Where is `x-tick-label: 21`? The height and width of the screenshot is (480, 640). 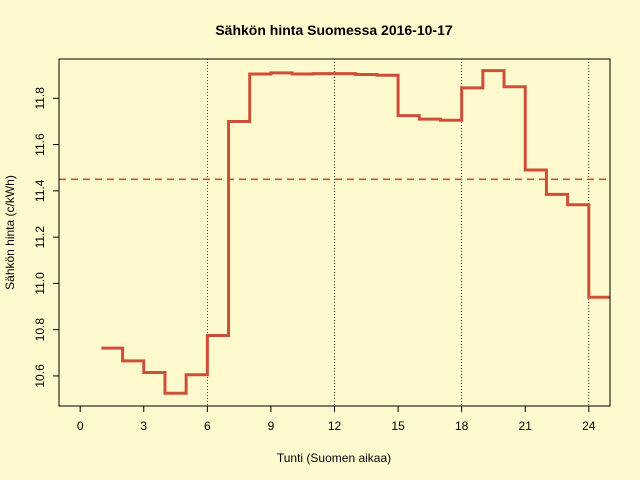 x-tick-label: 21 is located at coordinates (526, 426).